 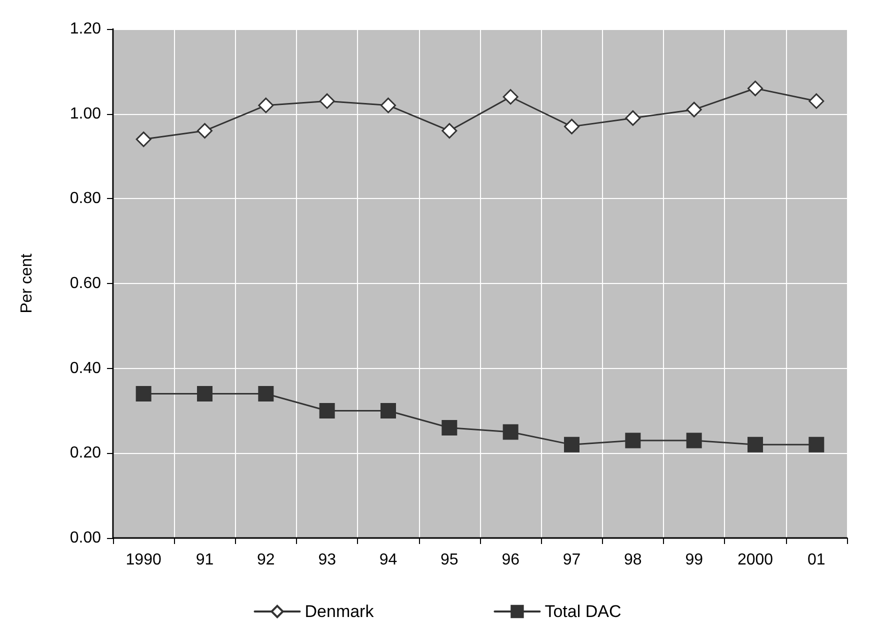 I want to click on y-tick-label: 0.00, so click(x=86, y=538).